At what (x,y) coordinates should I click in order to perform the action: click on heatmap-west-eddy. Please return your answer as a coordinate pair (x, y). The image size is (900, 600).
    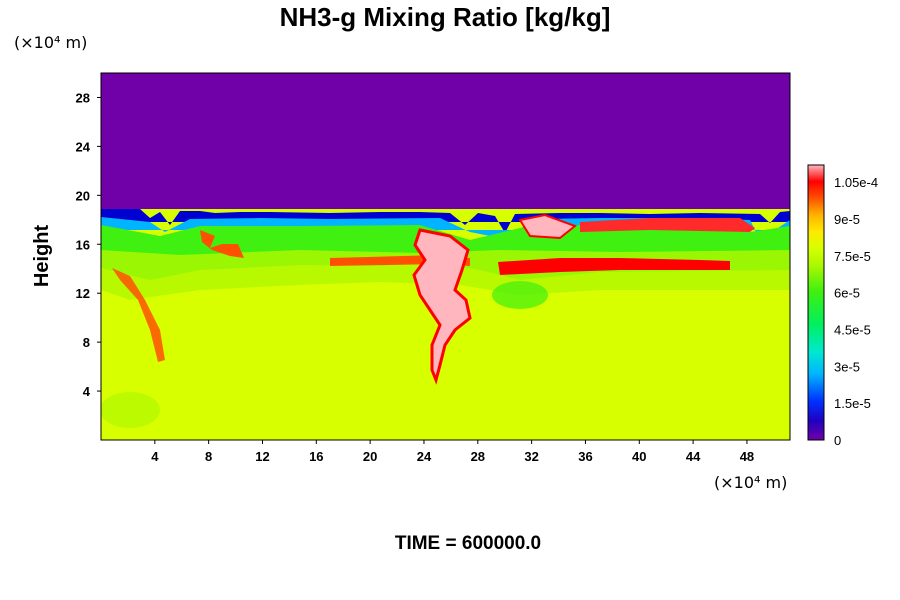
    Looking at the image, I should click on (222, 244).